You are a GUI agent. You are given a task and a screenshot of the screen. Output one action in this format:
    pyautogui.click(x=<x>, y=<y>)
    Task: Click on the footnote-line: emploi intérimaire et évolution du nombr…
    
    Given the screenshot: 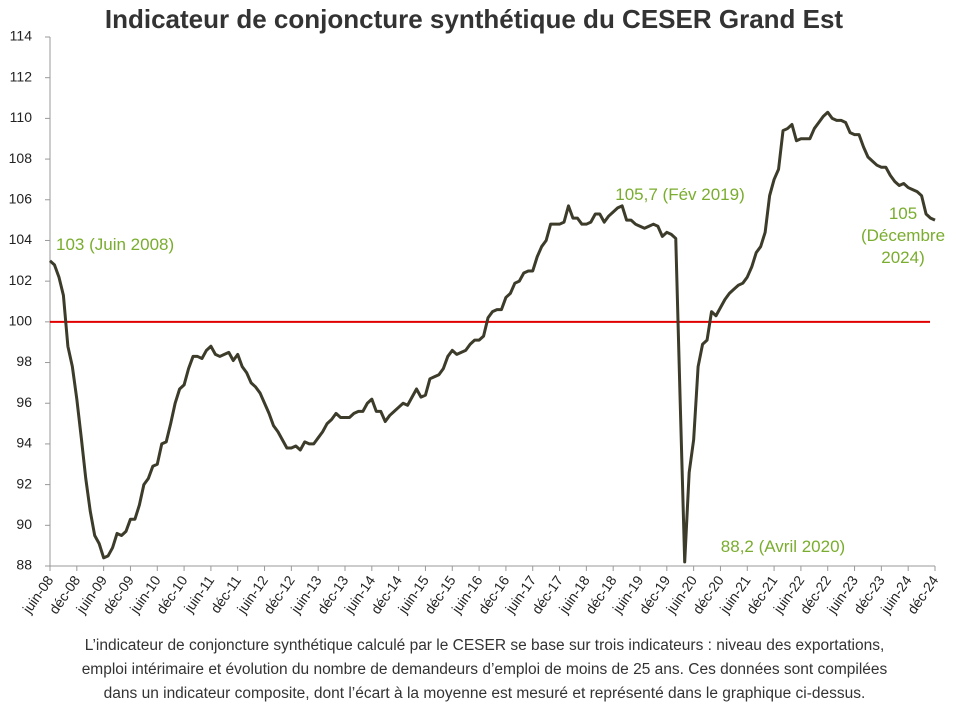 What is the action you would take?
    pyautogui.click(x=484, y=669)
    